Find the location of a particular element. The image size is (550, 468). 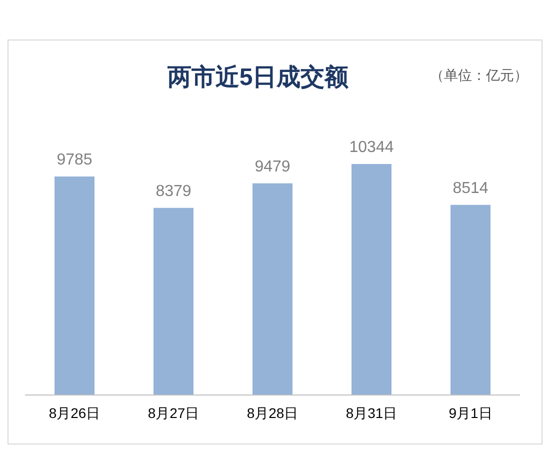

data-label: 9479 is located at coordinates (272, 167).